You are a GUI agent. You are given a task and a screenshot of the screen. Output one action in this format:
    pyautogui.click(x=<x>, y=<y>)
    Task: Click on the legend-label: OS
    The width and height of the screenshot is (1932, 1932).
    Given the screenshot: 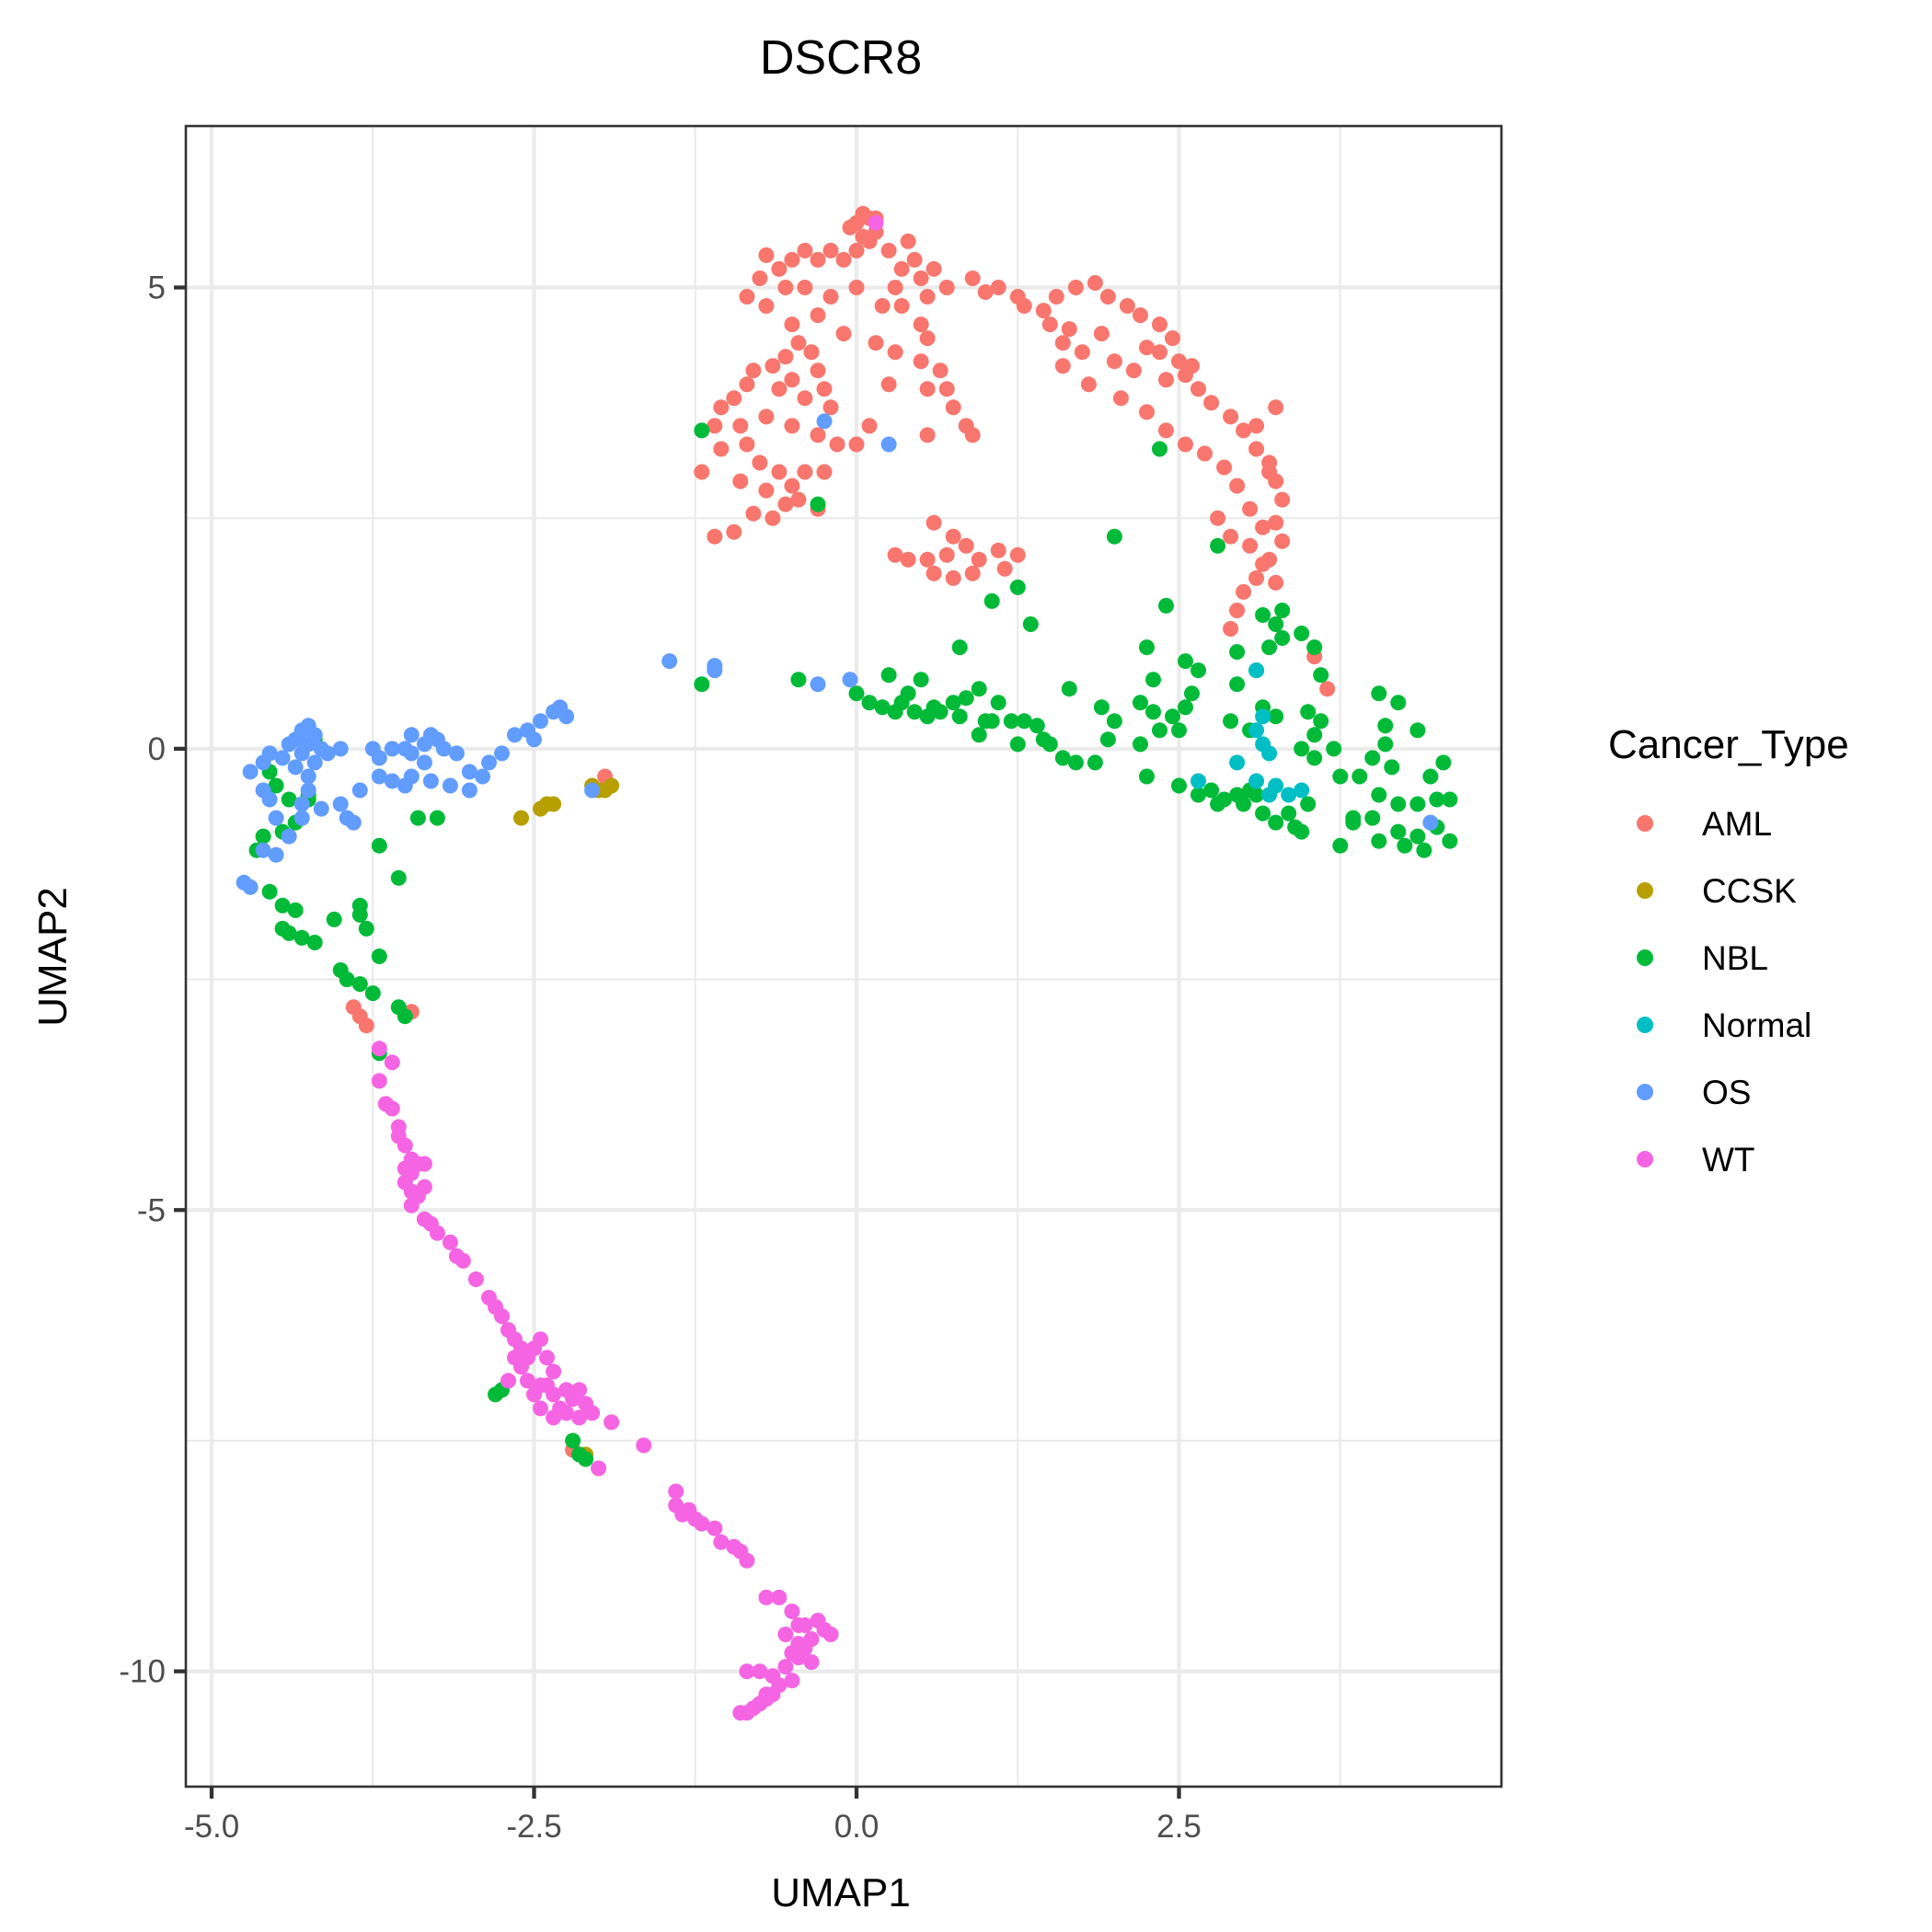 What is the action you would take?
    pyautogui.click(x=1726, y=1092)
    